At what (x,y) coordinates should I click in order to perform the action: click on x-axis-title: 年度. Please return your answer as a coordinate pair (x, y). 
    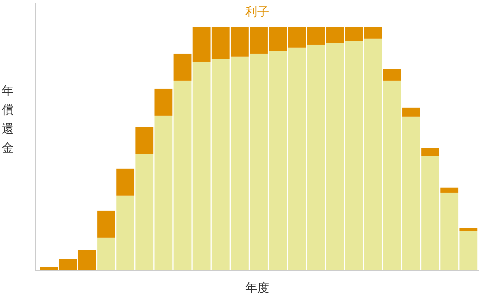
    Looking at the image, I should click on (258, 288).